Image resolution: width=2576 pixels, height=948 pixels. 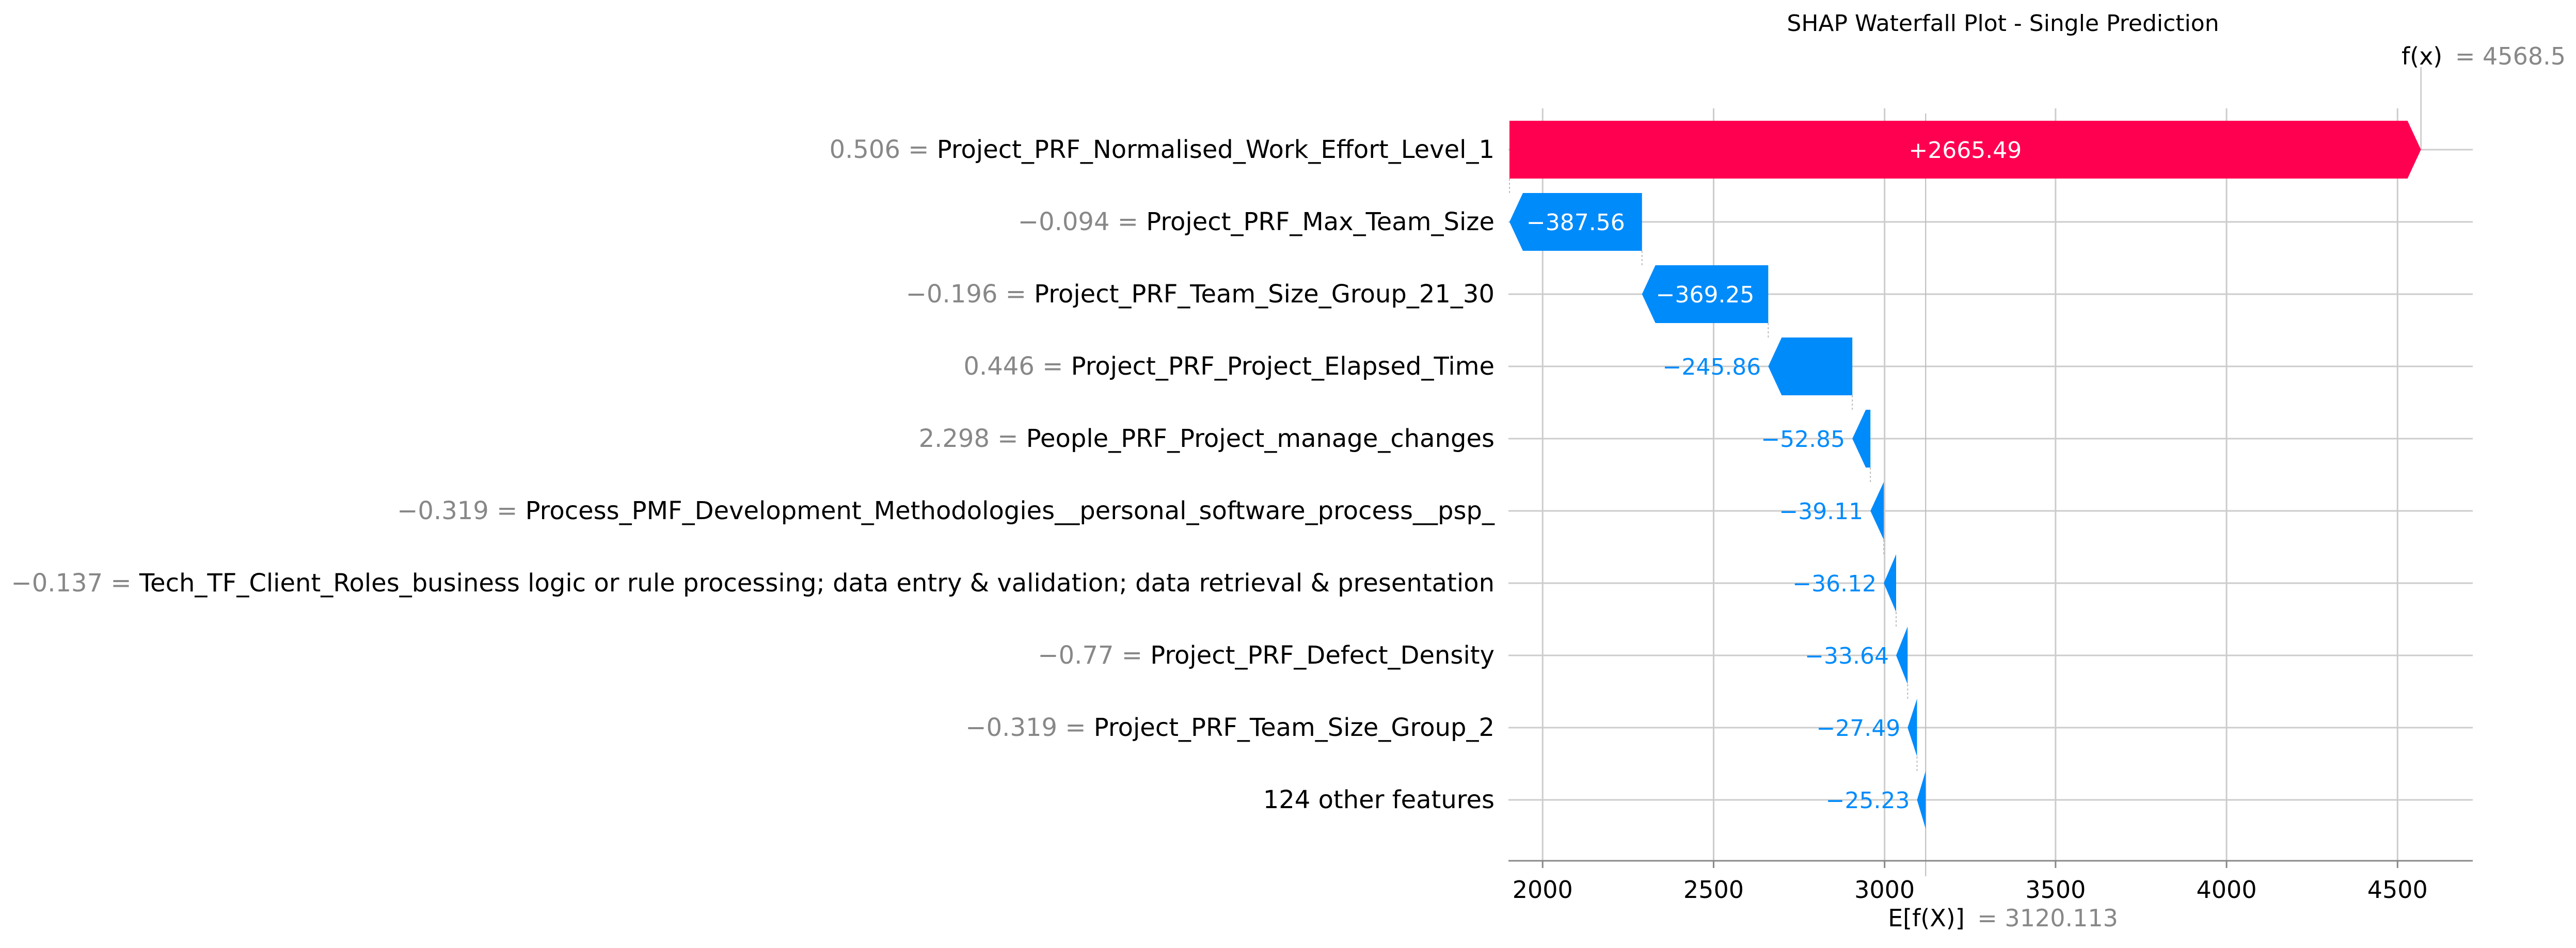 I want to click on bar-value-label: −39.11, so click(x=1821, y=512).